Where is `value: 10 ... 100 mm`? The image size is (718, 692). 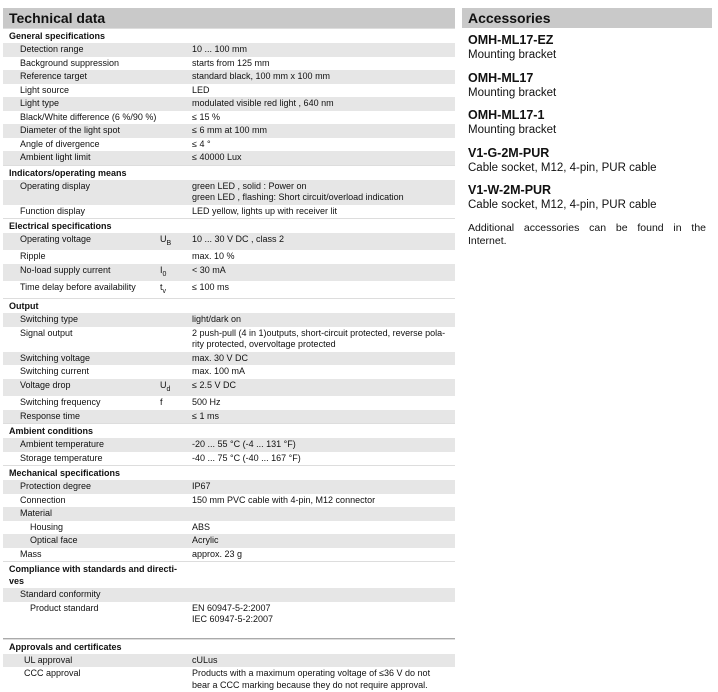 value: 10 ... 100 mm is located at coordinates (323, 50).